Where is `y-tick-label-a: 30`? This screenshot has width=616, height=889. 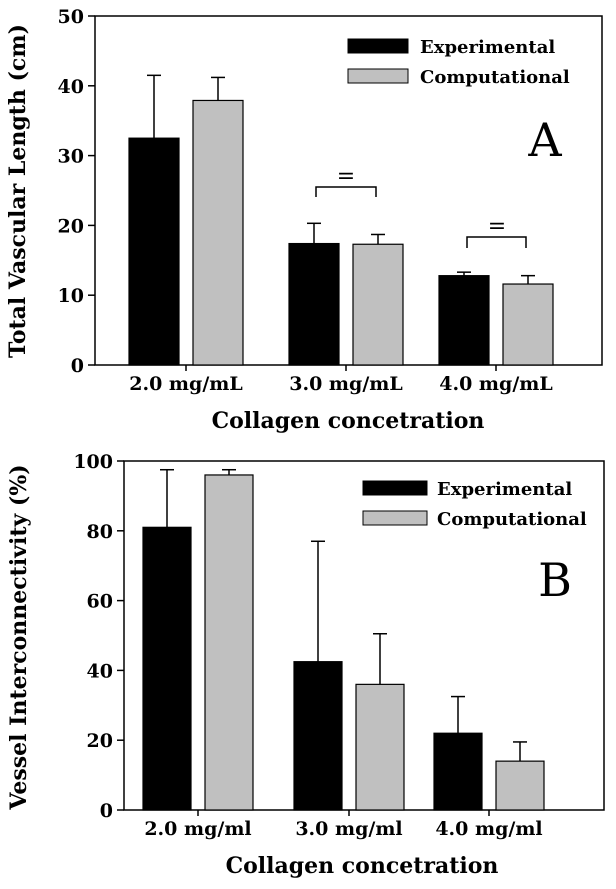
y-tick-label-a: 30 is located at coordinates (71, 157).